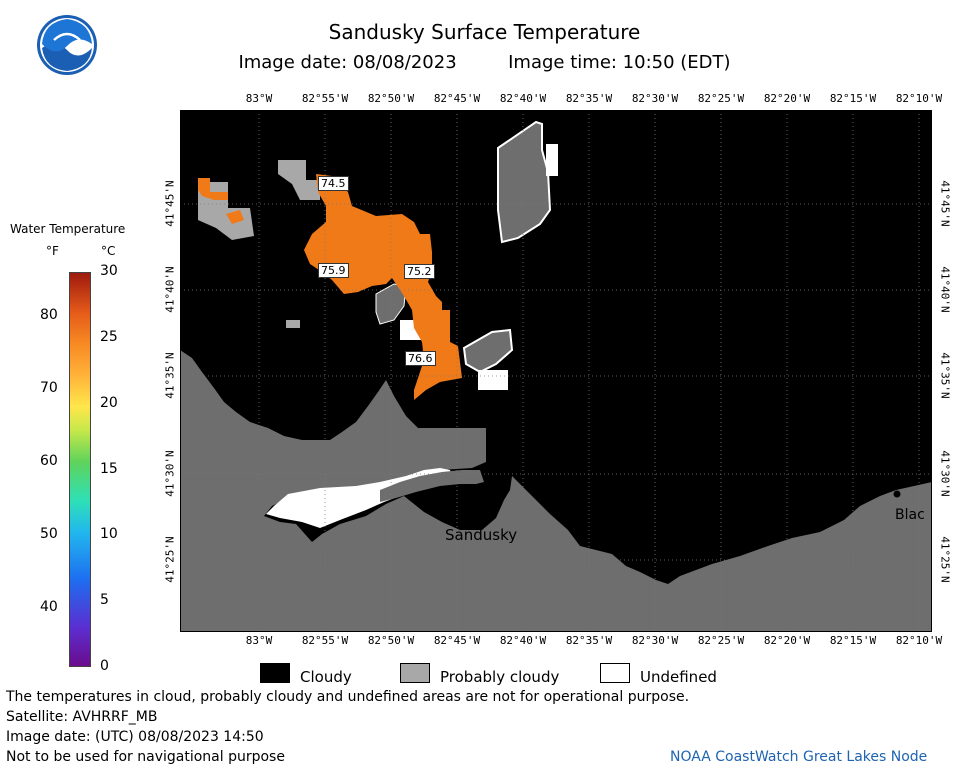  Describe the element at coordinates (109, 402) in the screenshot. I see `color-scale-c-label: 20` at that location.